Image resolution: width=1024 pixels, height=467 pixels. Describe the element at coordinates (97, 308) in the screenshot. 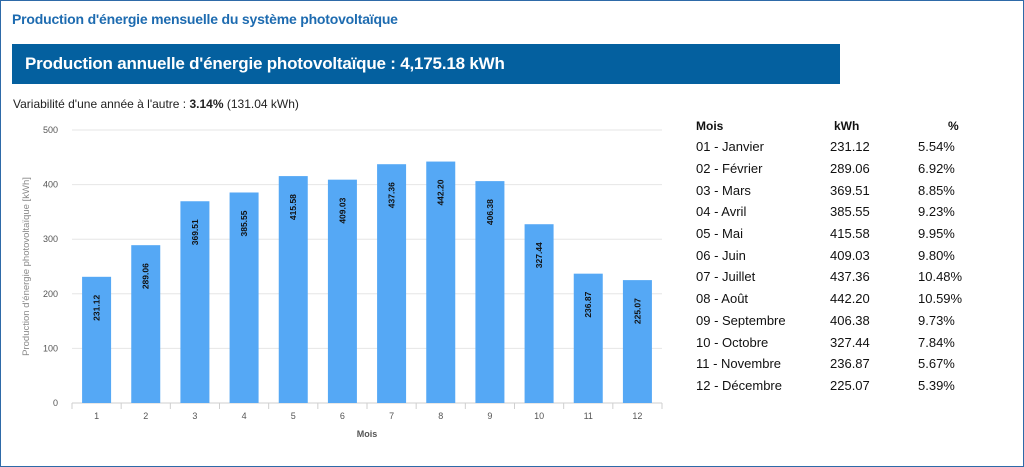

I see `bar-value-label: 231.12` at that location.